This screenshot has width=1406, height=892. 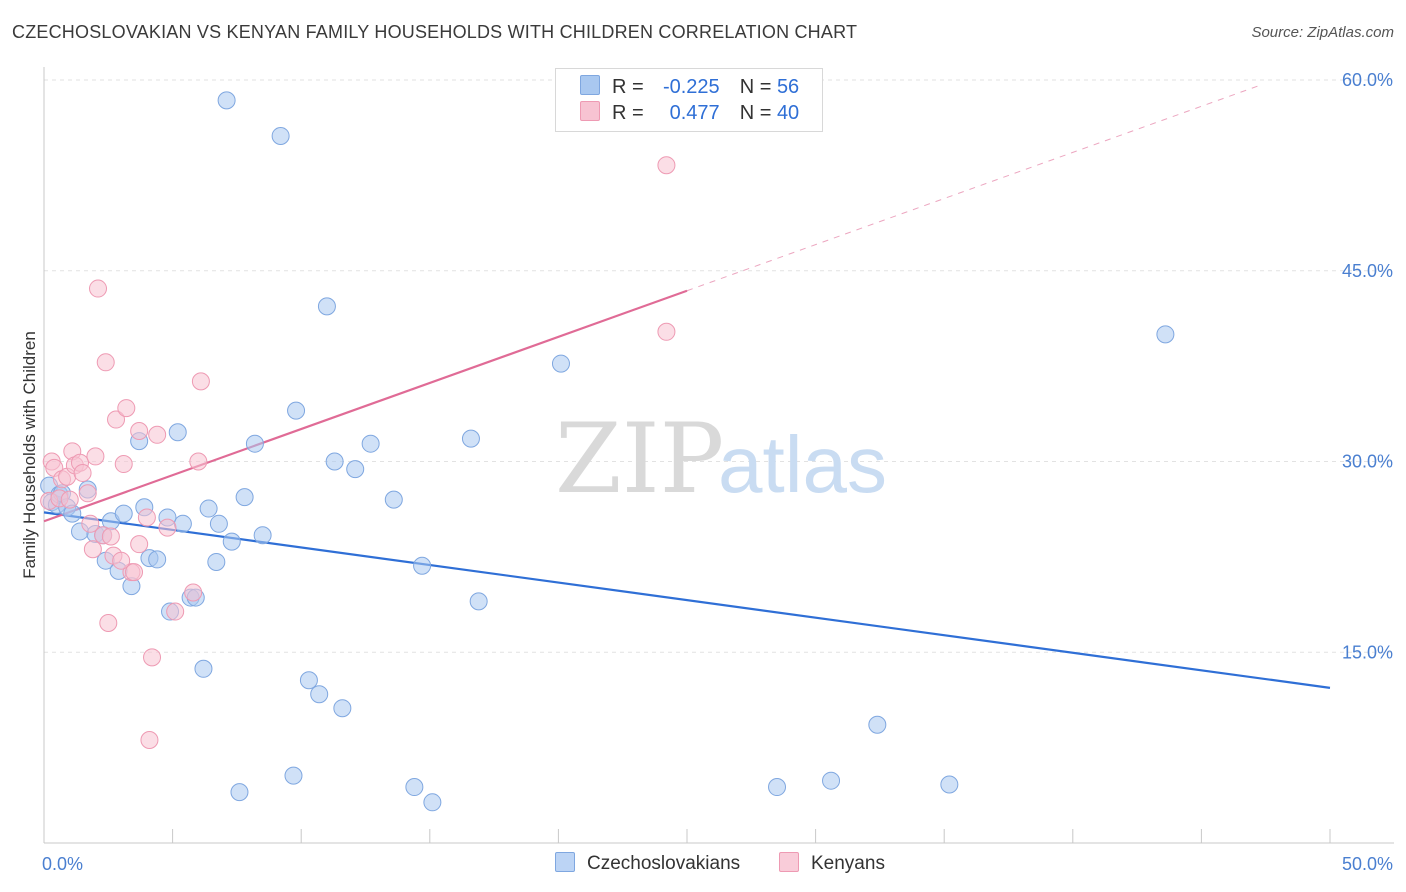 What do you see at coordinates (1322, 32) in the screenshot?
I see `source-credit: Source: ZipAtlas.com` at bounding box center [1322, 32].